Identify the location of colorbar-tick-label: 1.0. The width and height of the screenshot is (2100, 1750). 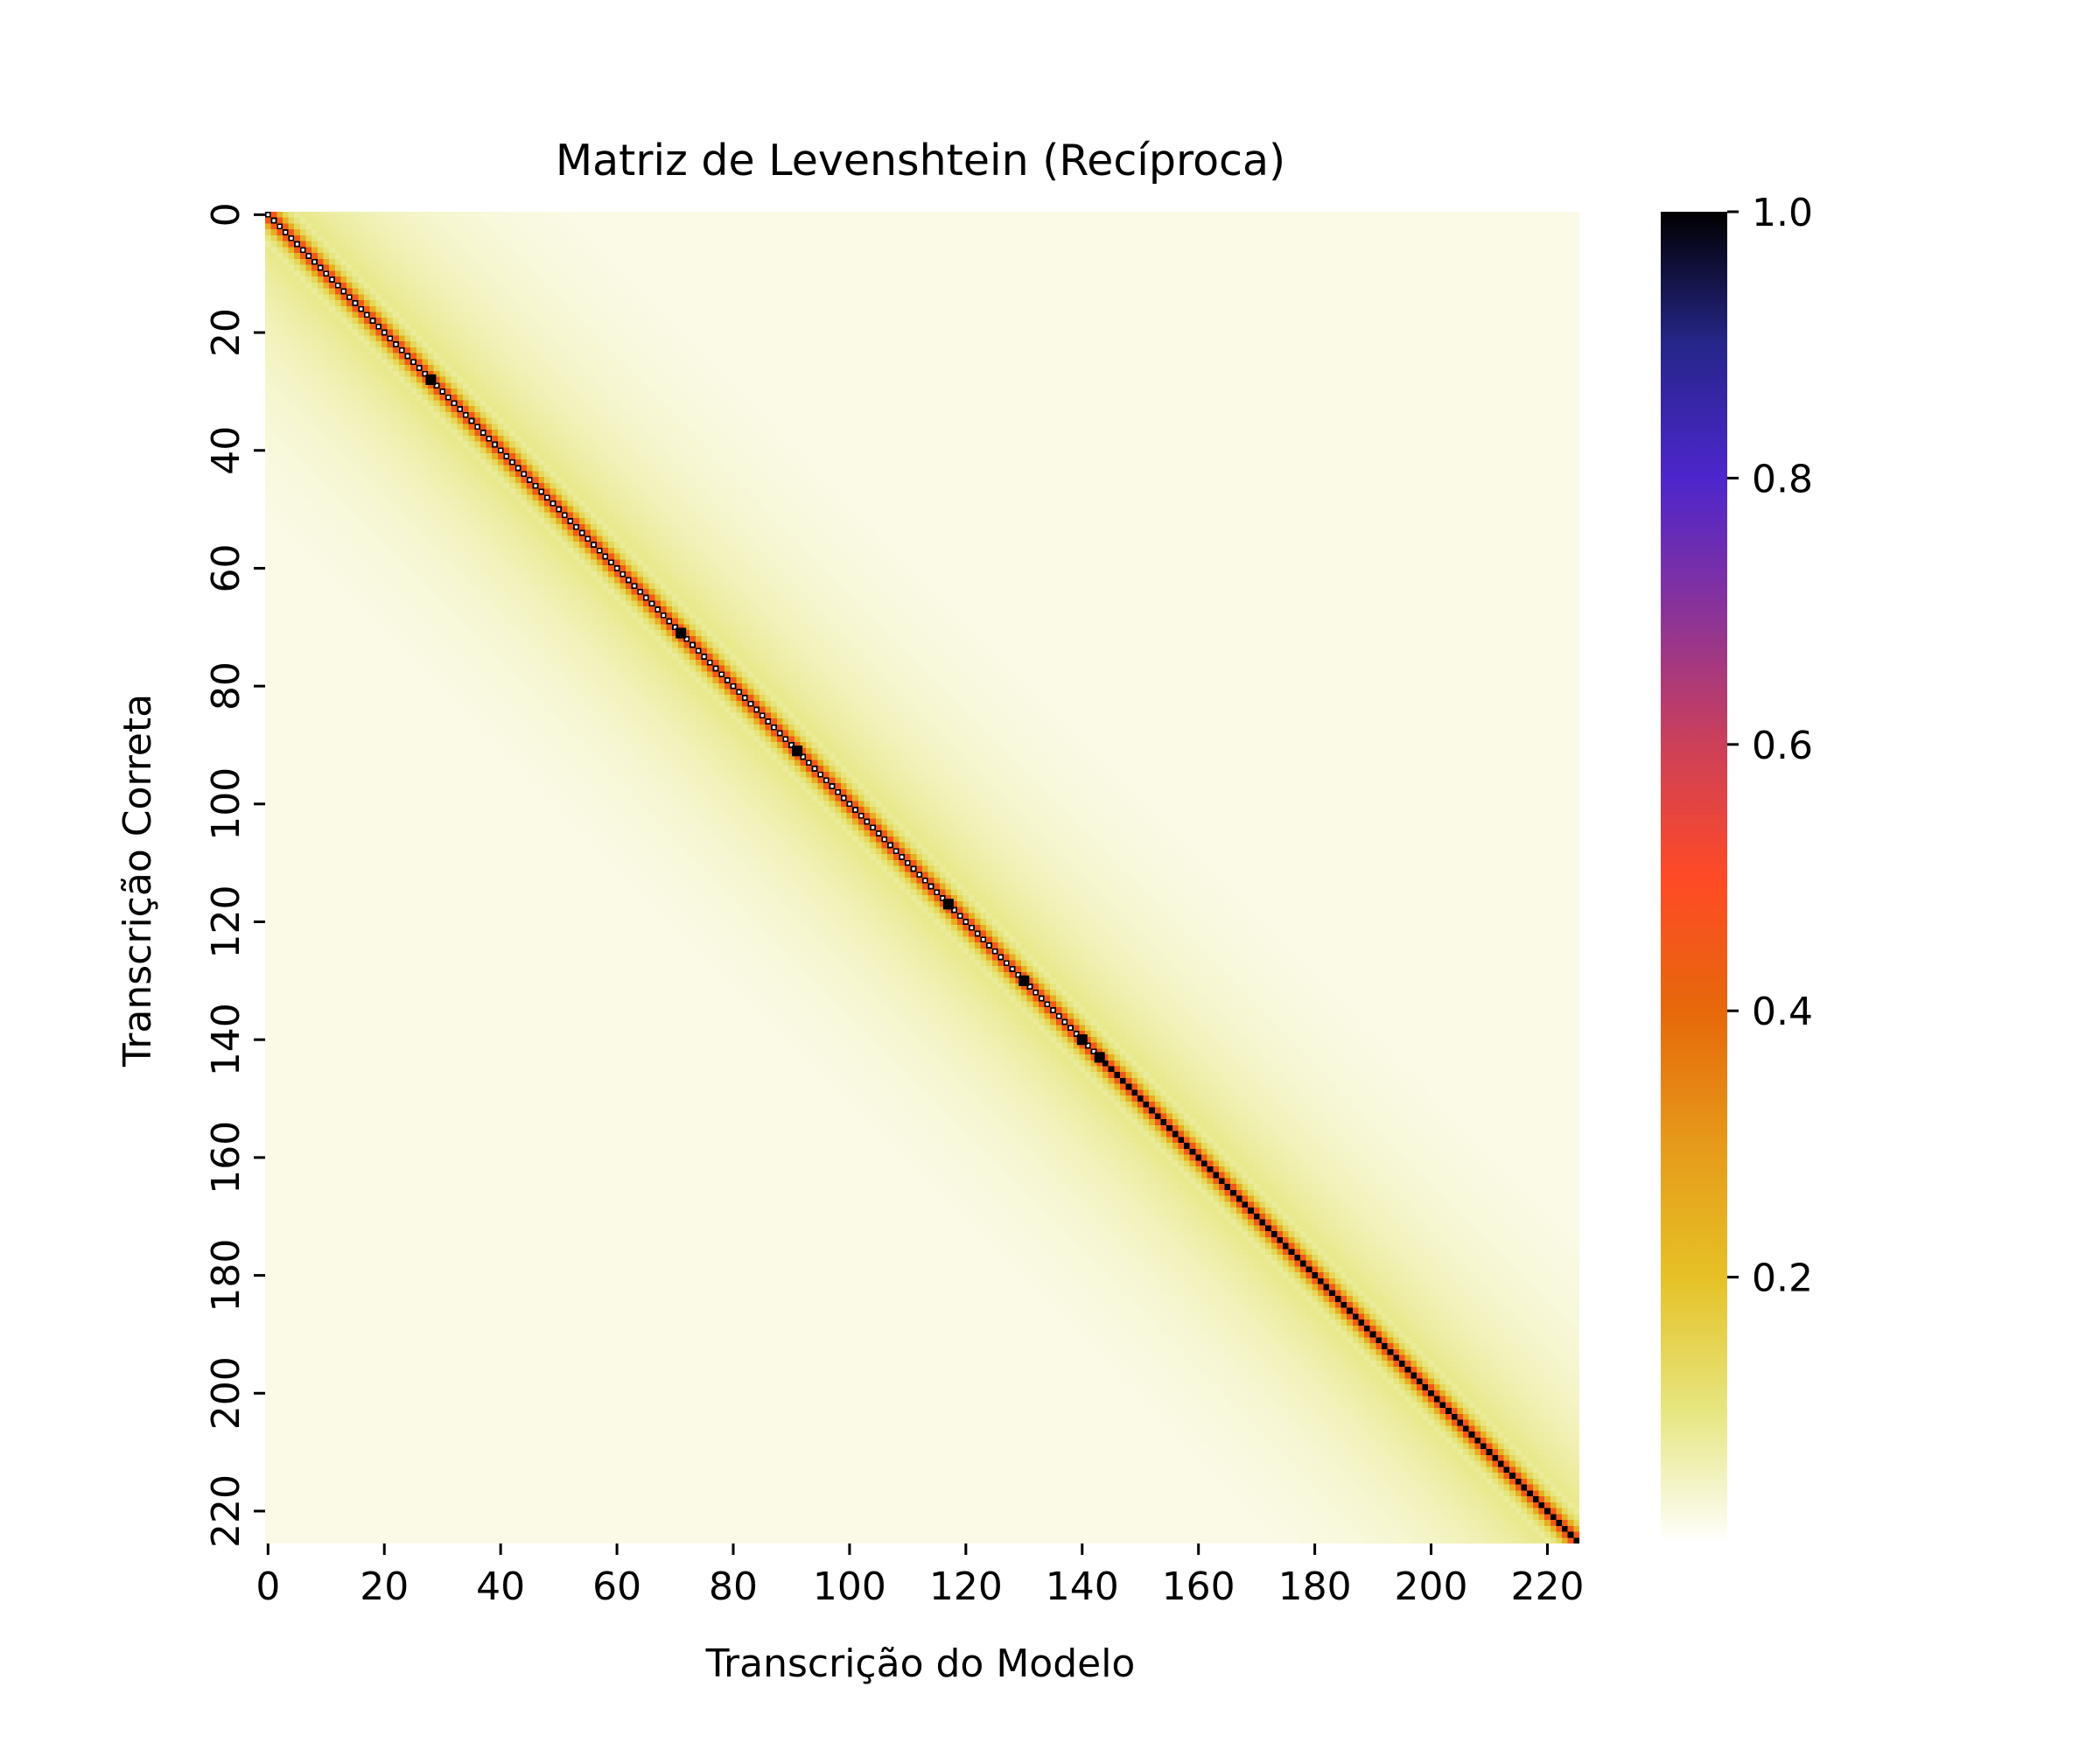
(1782, 213).